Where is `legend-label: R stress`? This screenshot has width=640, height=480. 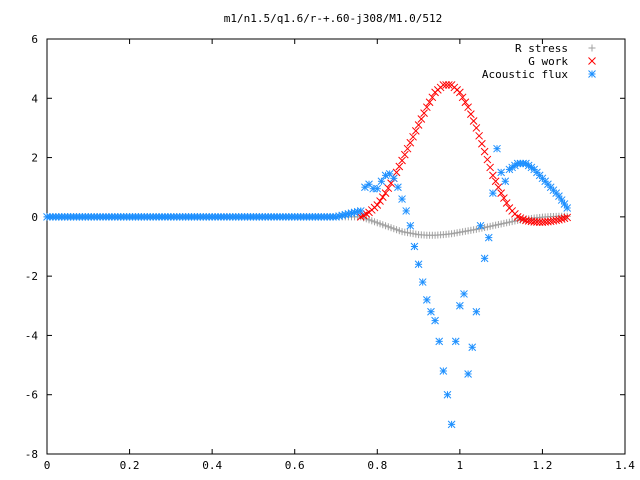
legend-label: R stress is located at coordinates (541, 48).